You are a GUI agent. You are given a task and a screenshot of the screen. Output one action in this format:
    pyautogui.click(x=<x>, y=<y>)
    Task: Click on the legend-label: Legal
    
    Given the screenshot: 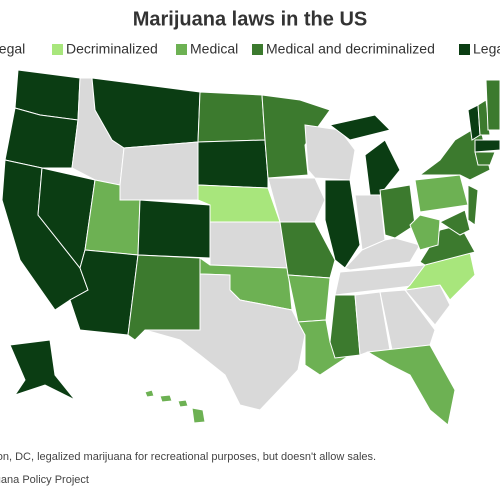 What is the action you would take?
    pyautogui.click(x=486, y=49)
    